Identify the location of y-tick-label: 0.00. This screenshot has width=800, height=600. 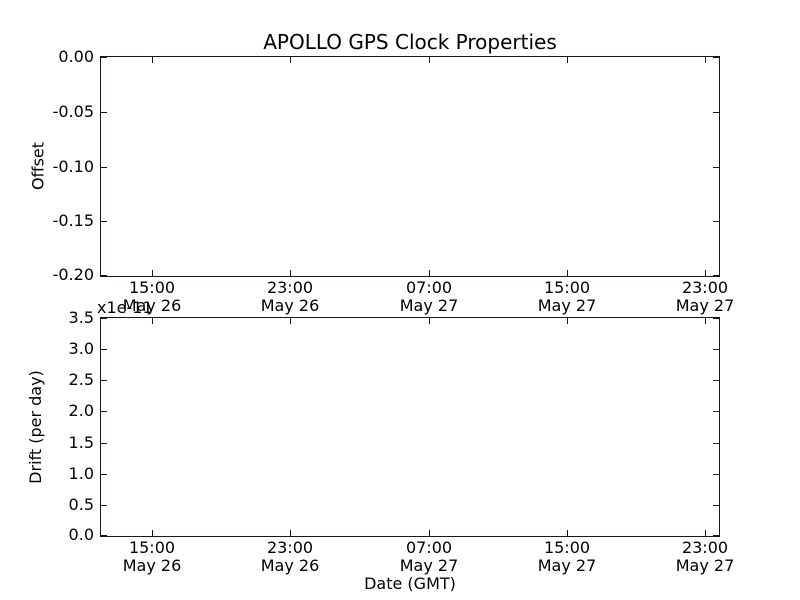
(76, 56).